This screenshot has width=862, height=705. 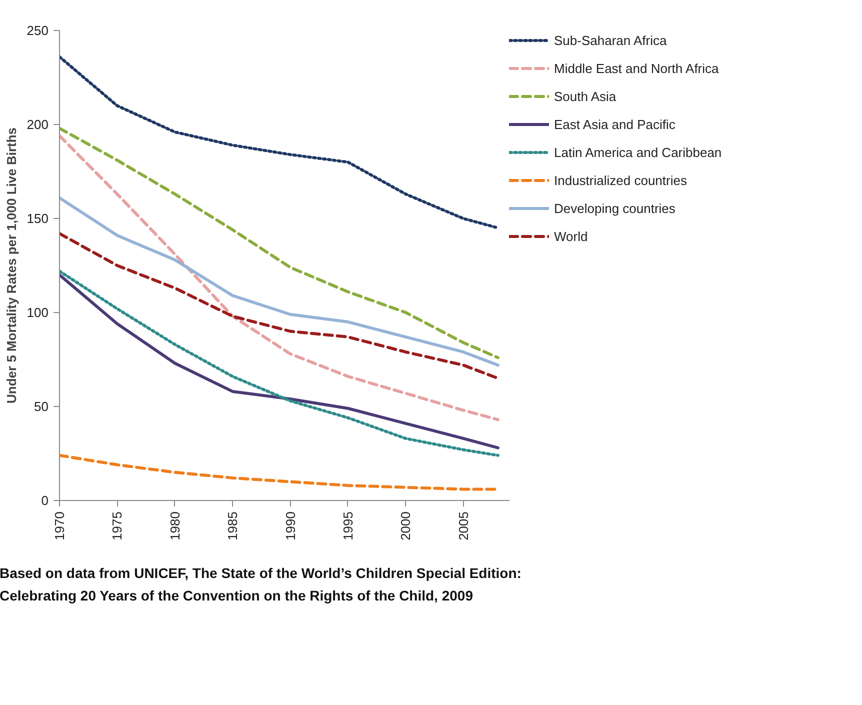 I want to click on y-tick-label: 0, so click(x=45, y=500).